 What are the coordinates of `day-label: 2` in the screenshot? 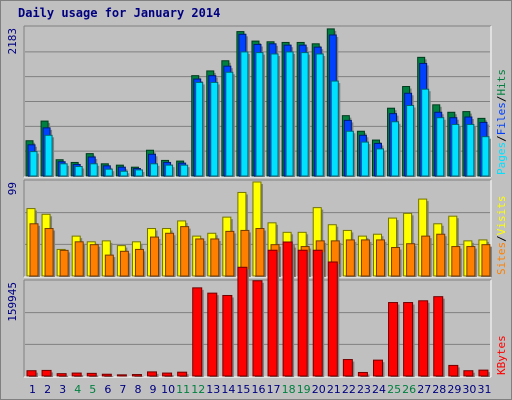 It's located at (47, 389).